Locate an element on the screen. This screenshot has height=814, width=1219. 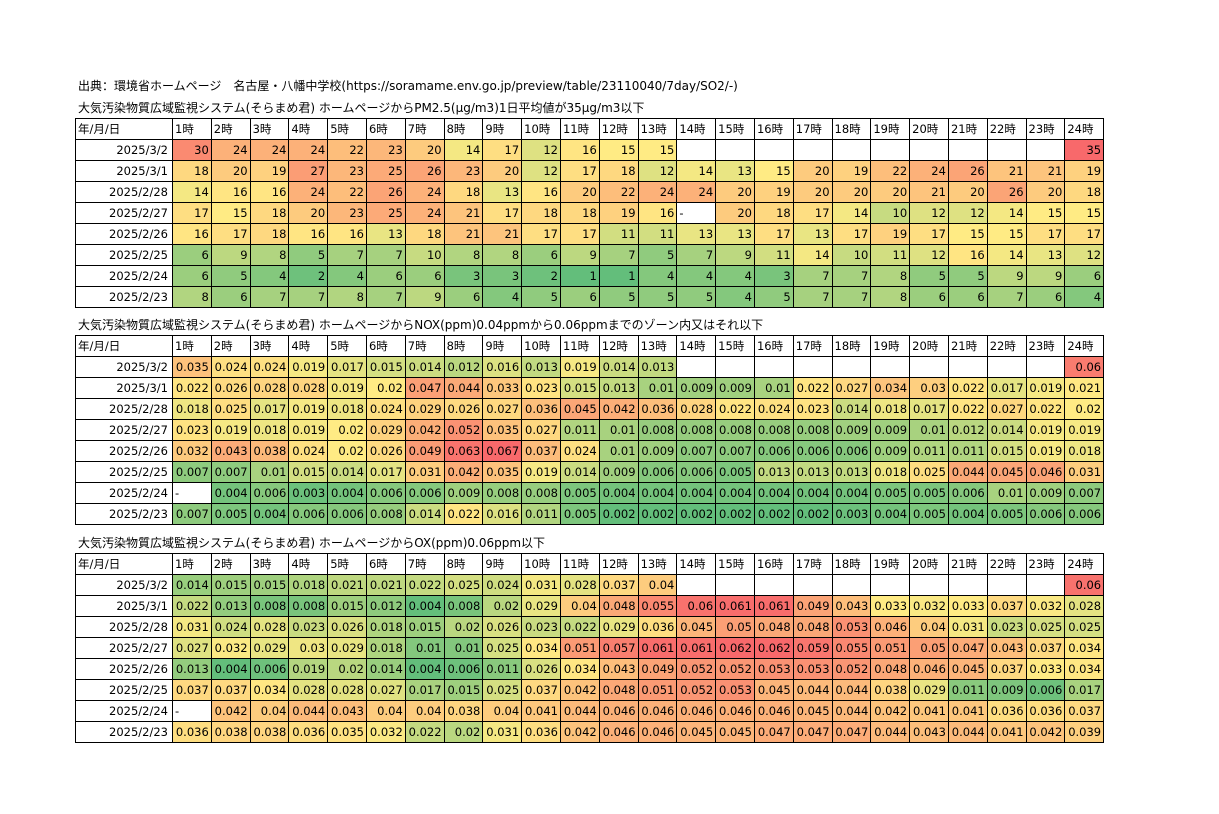
value-cell: 0.01 is located at coordinates (618, 430).